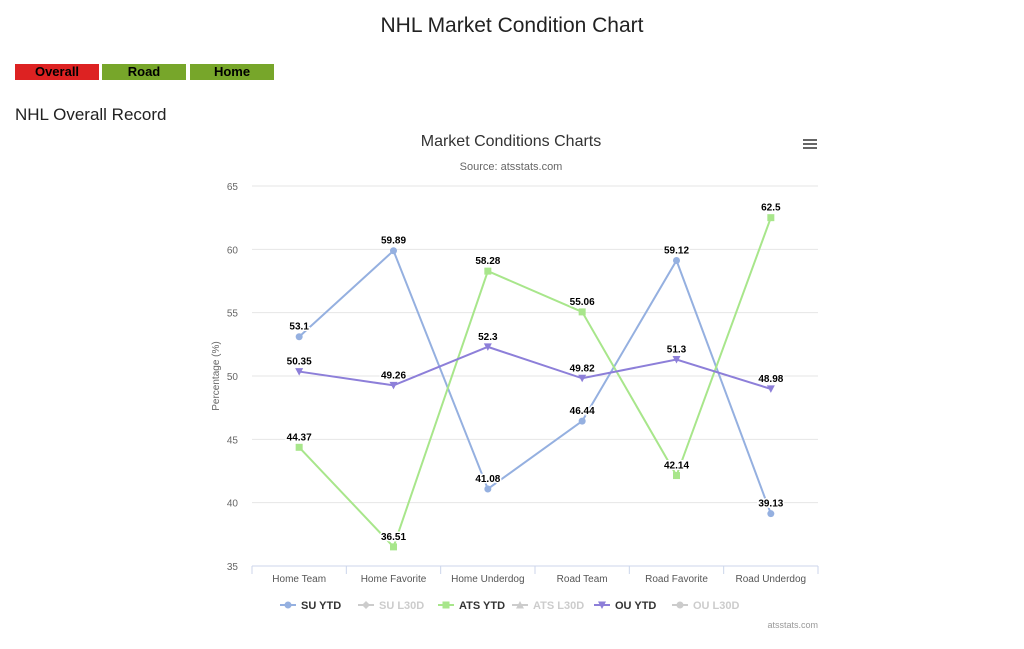  What do you see at coordinates (232, 72) in the screenshot?
I see `tab-button: Home` at bounding box center [232, 72].